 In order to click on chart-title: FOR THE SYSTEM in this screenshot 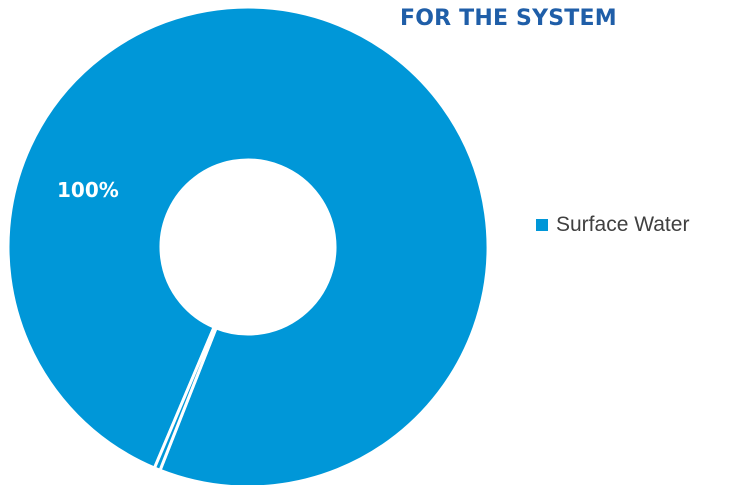, I will do `click(508, 18)`.